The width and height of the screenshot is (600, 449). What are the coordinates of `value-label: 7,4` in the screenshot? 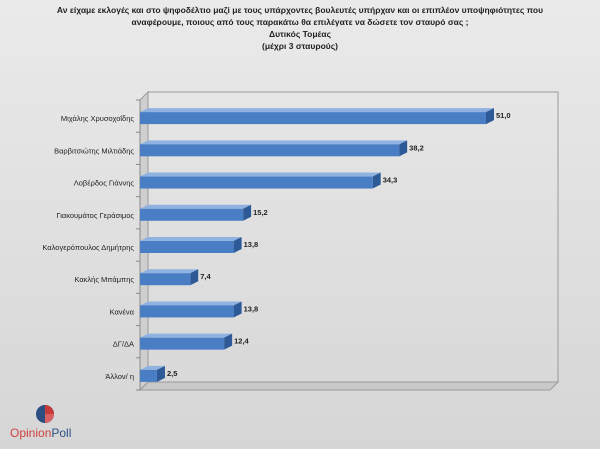 It's located at (205, 276).